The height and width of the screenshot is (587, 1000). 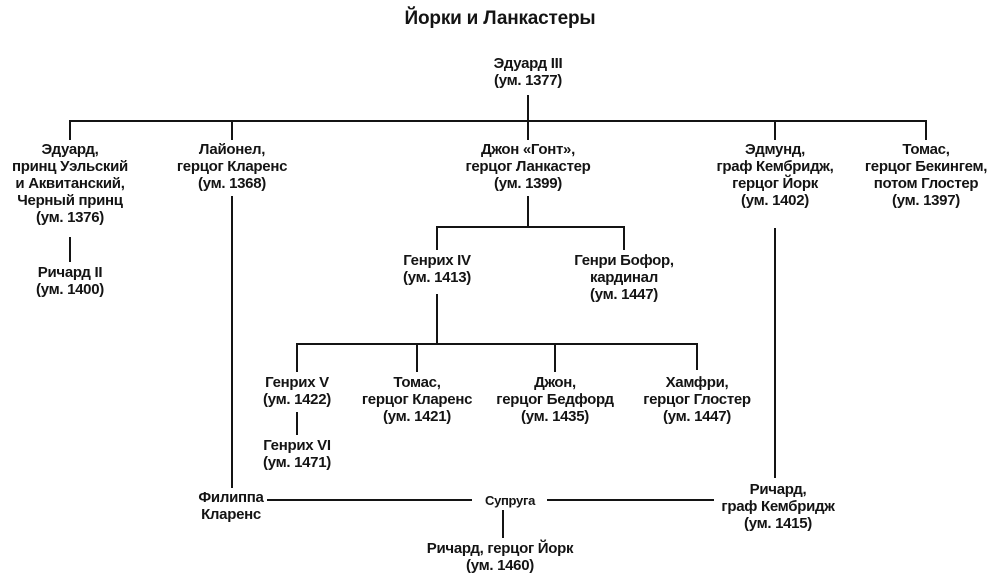 I want to click on node-henry-iv: Генрих IV (ум. 1413), so click(x=437, y=269).